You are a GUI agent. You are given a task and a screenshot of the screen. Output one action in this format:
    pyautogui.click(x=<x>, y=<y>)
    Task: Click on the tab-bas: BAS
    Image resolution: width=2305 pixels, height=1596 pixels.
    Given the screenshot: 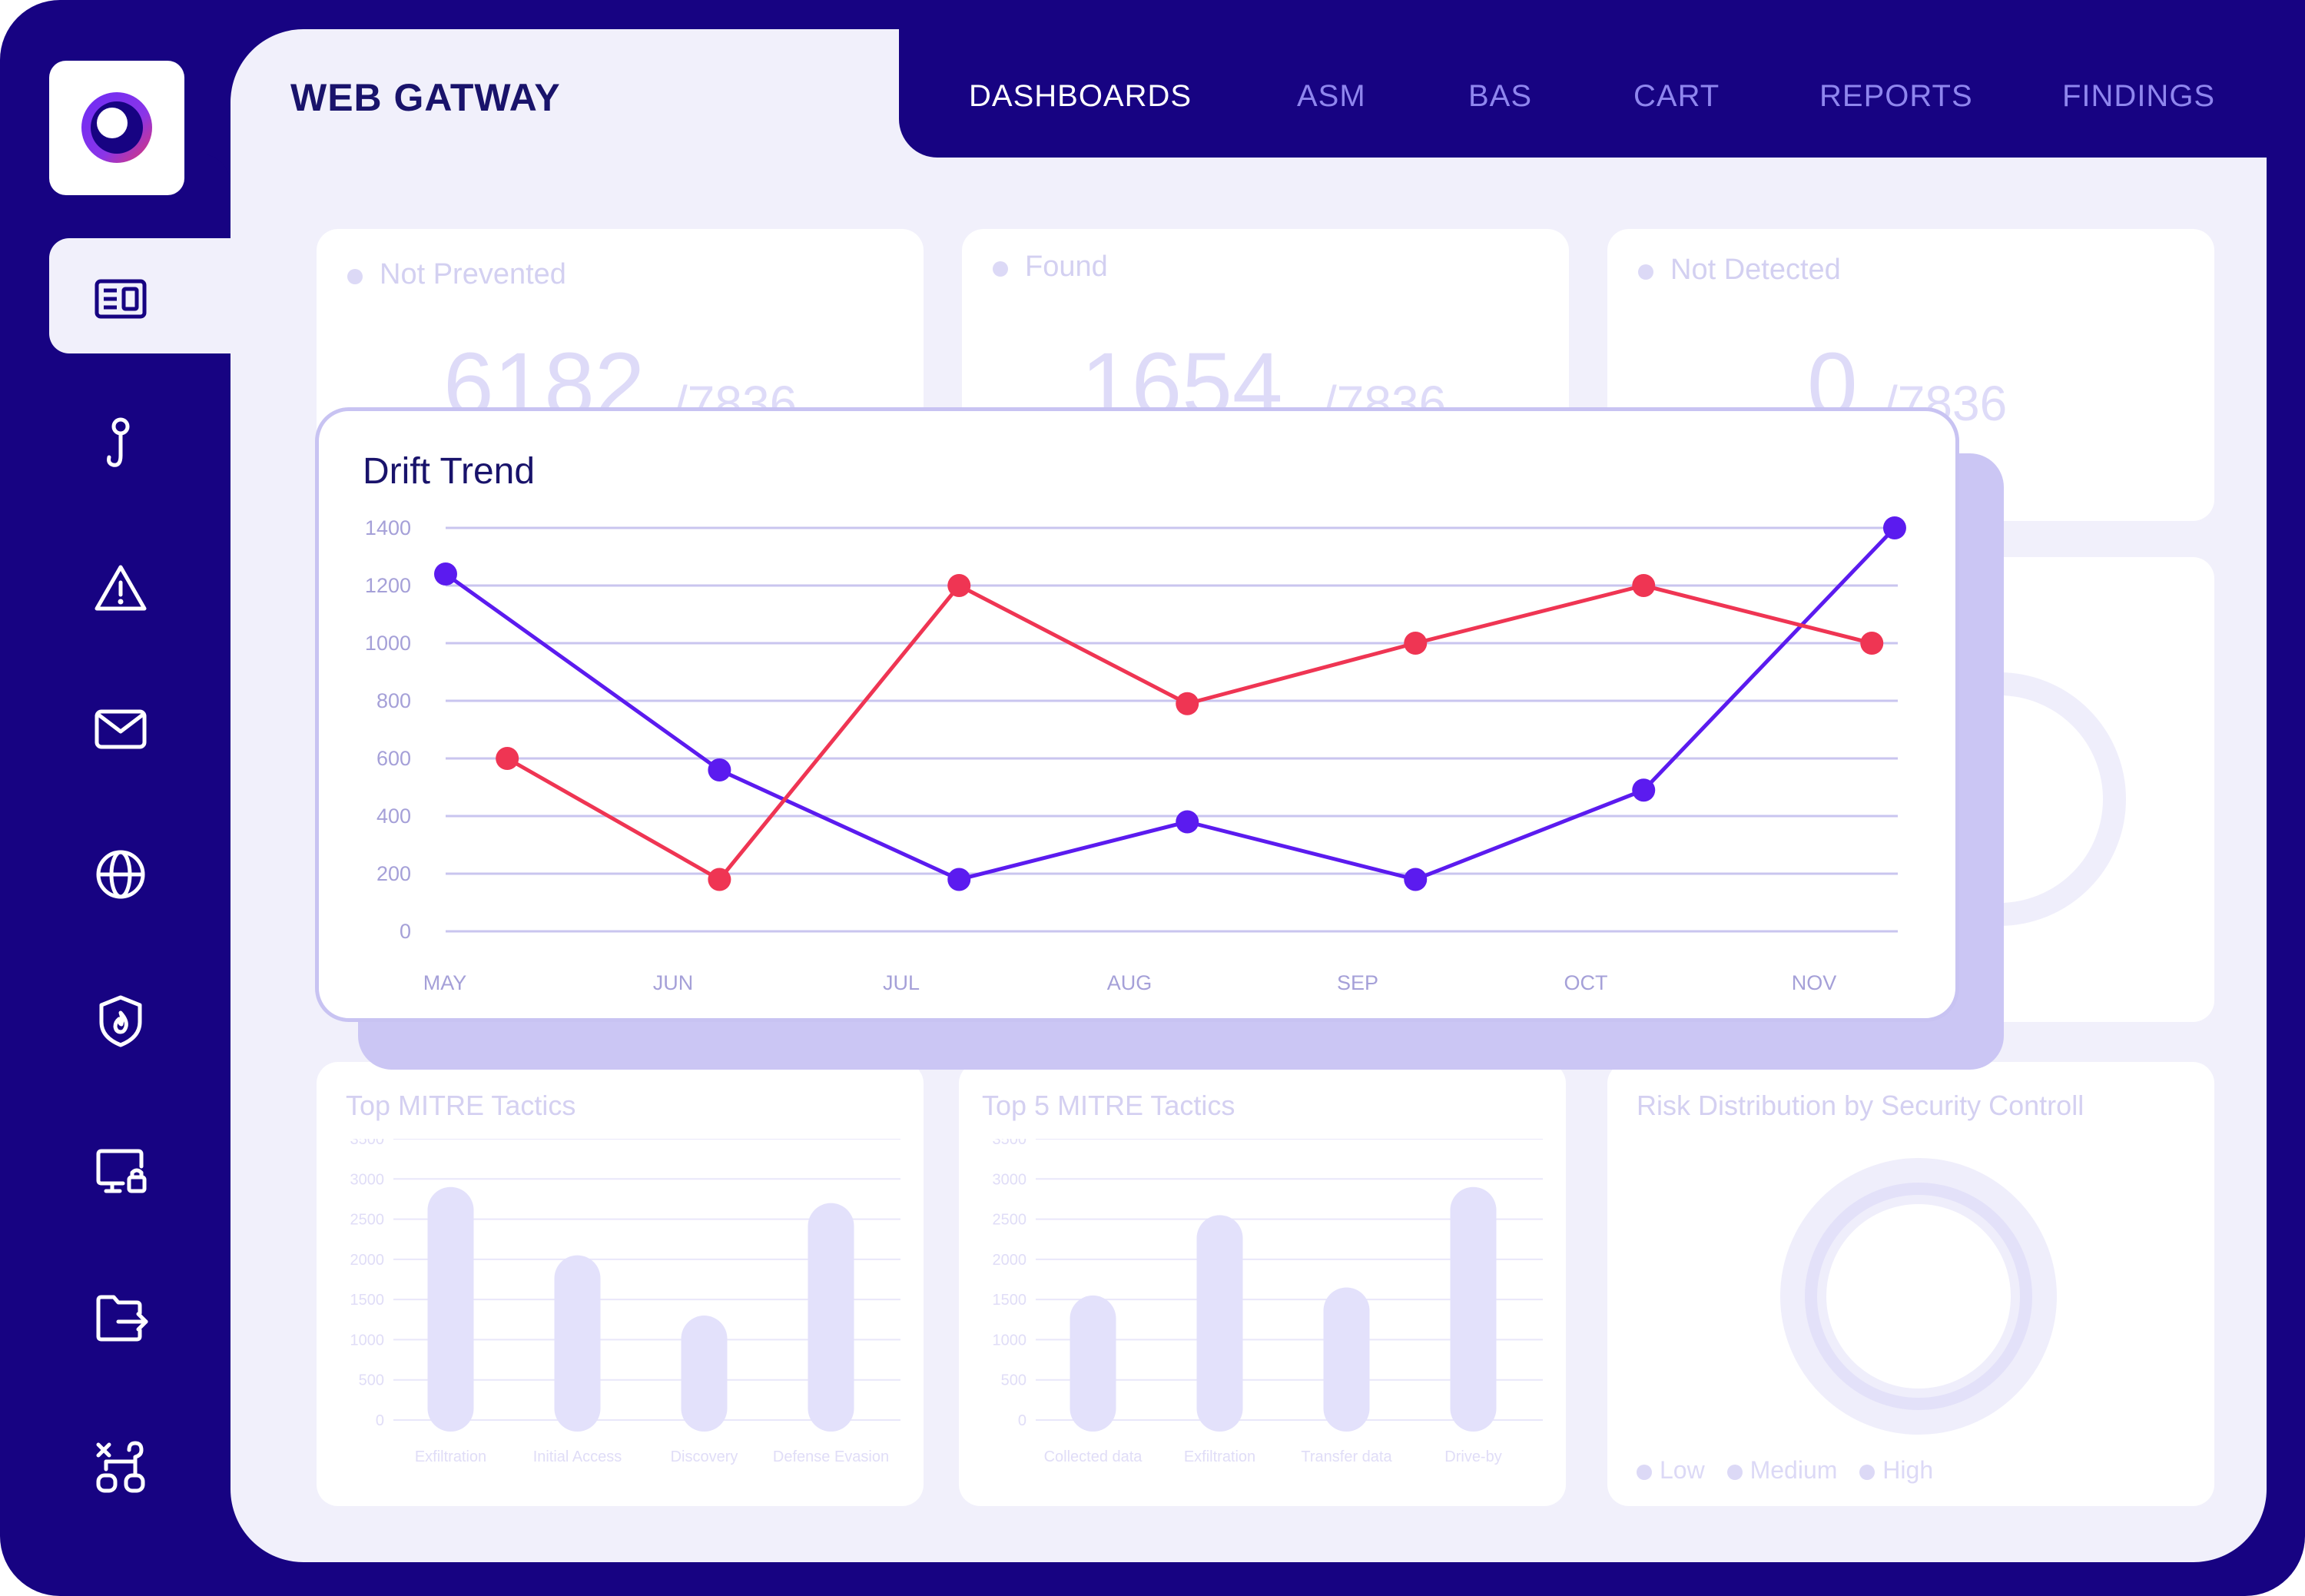 What is the action you would take?
    pyautogui.click(x=1500, y=96)
    